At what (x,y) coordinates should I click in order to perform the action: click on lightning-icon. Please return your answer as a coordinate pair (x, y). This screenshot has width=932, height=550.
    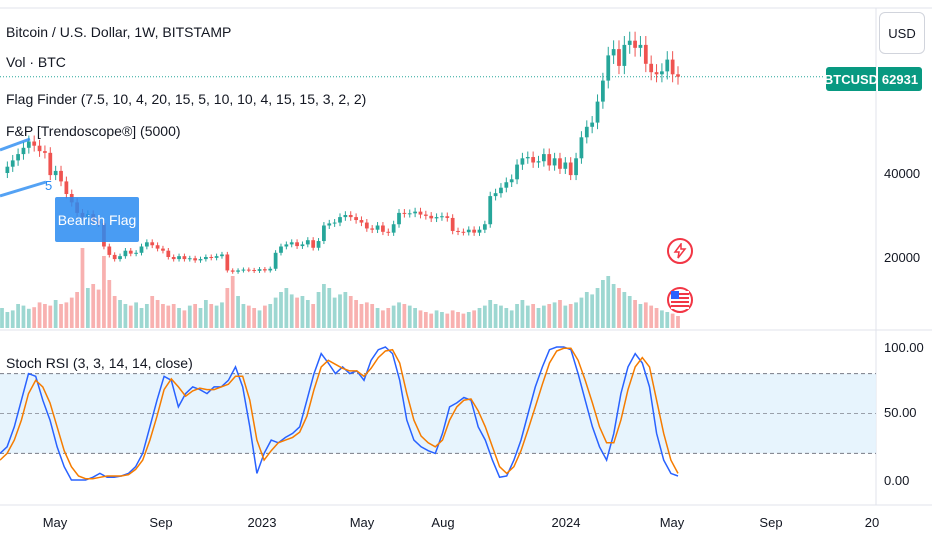
    Looking at the image, I should click on (680, 251).